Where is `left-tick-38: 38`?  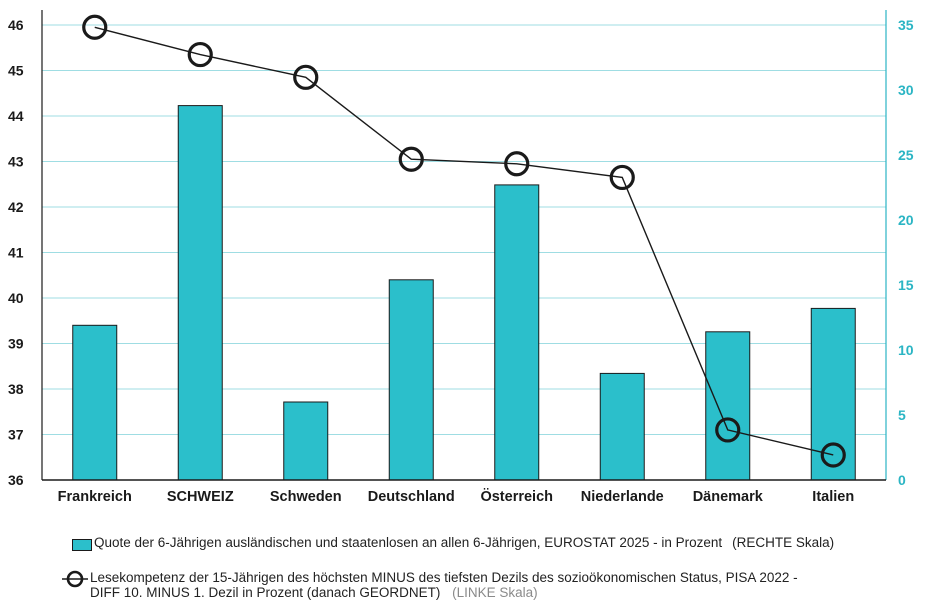
left-tick-38: 38 is located at coordinates (16, 389).